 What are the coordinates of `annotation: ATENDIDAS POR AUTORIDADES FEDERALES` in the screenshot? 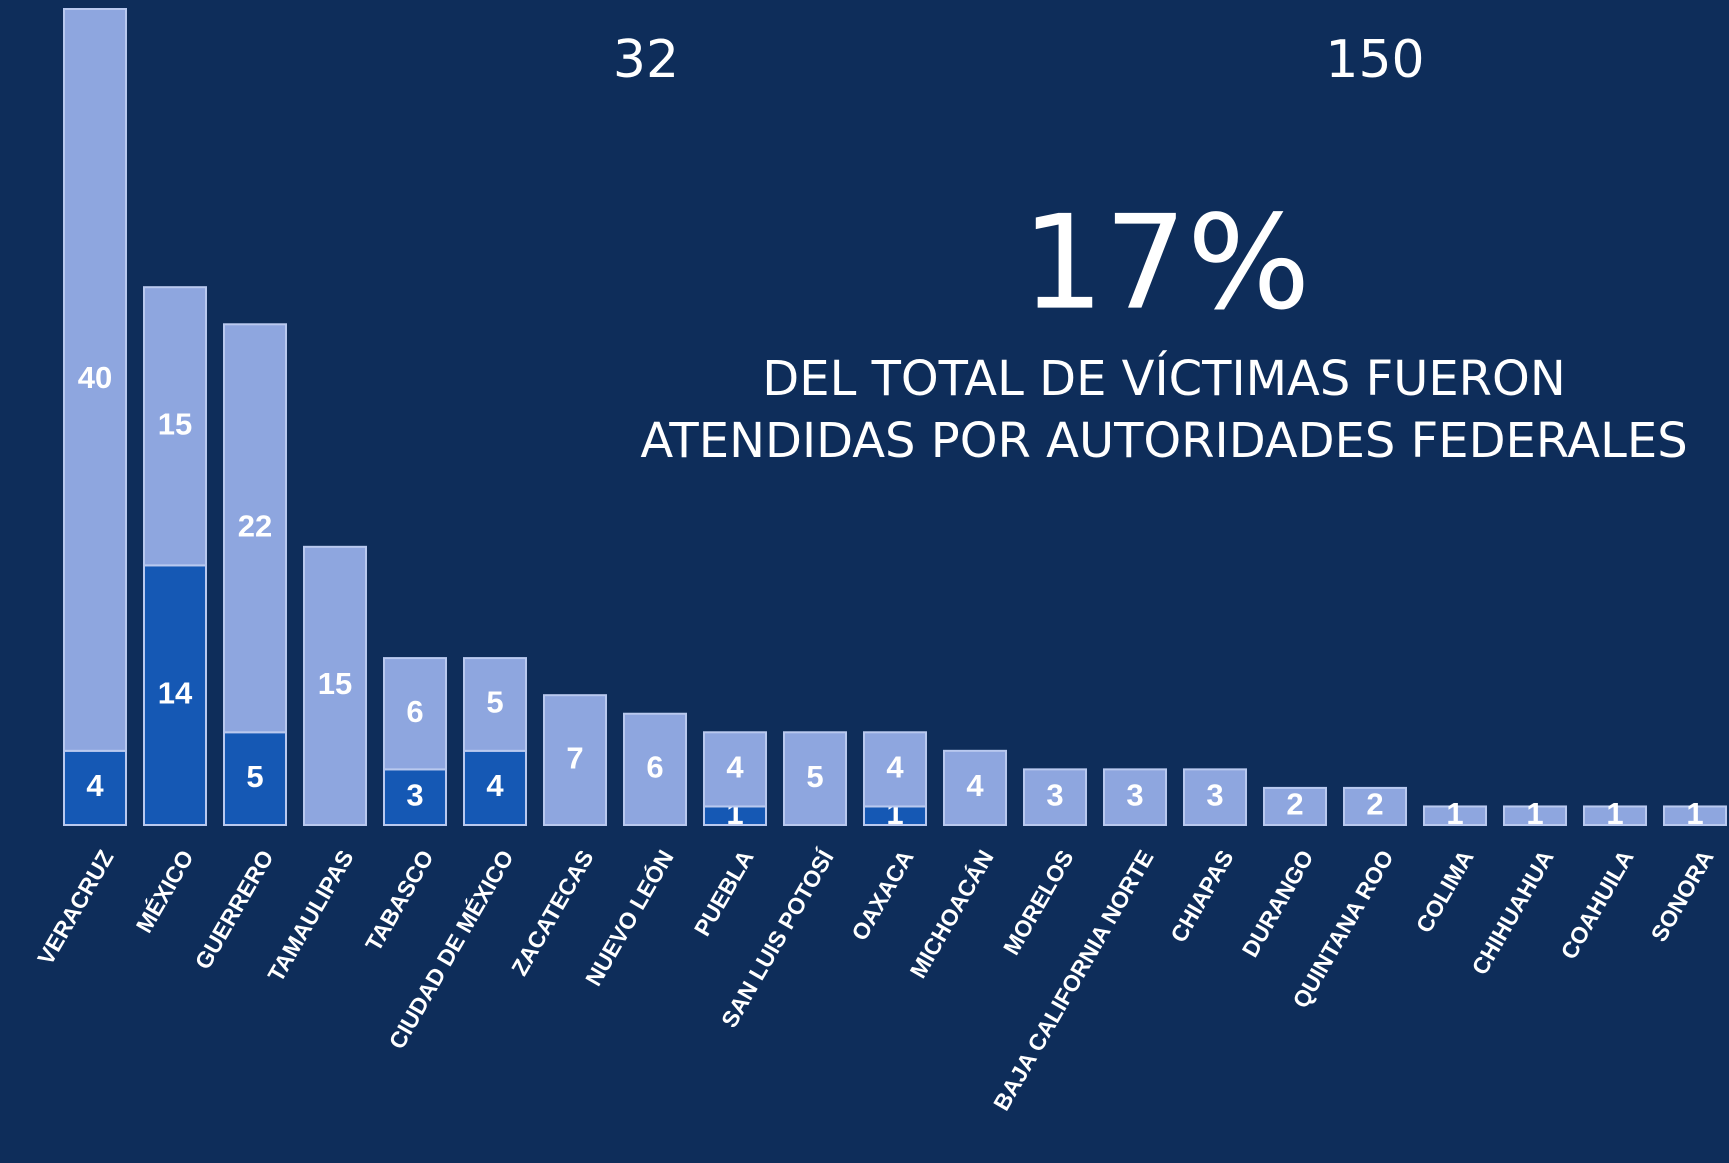 It's located at (1163, 441).